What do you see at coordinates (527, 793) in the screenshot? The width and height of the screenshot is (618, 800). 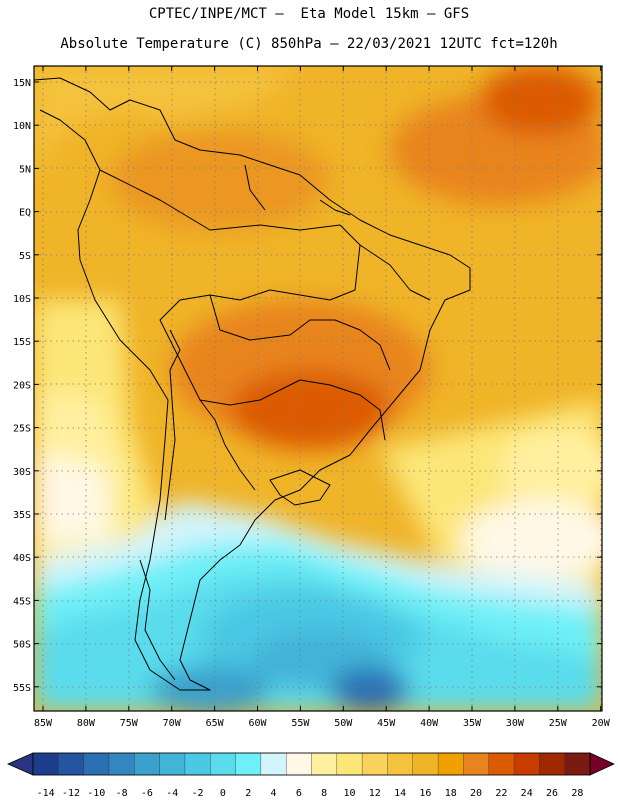 I see `colorbar-label: 24` at bounding box center [527, 793].